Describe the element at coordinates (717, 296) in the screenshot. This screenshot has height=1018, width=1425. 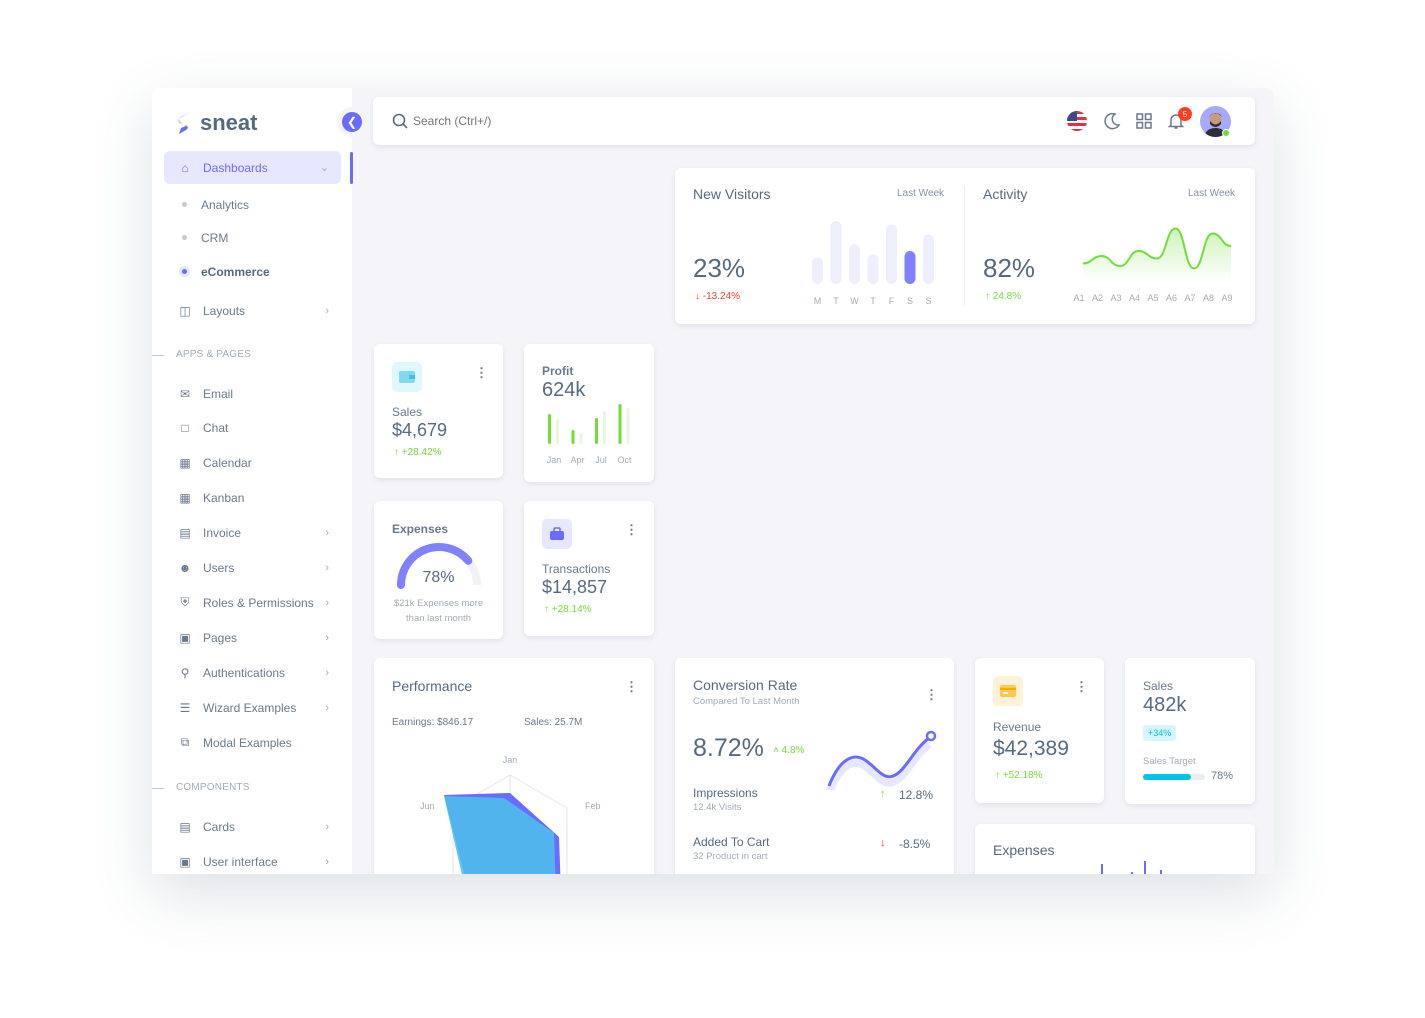
I see `visitors-change: ↓ -13.24%` at that location.